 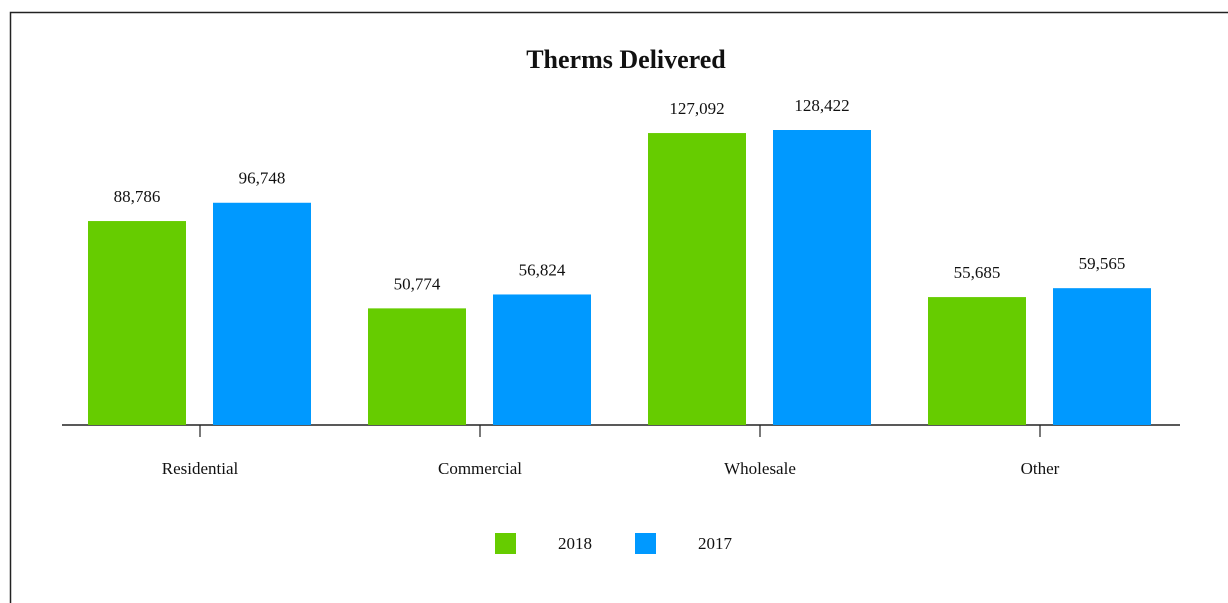 I want to click on x-tick-label: Wholesale, so click(x=760, y=468).